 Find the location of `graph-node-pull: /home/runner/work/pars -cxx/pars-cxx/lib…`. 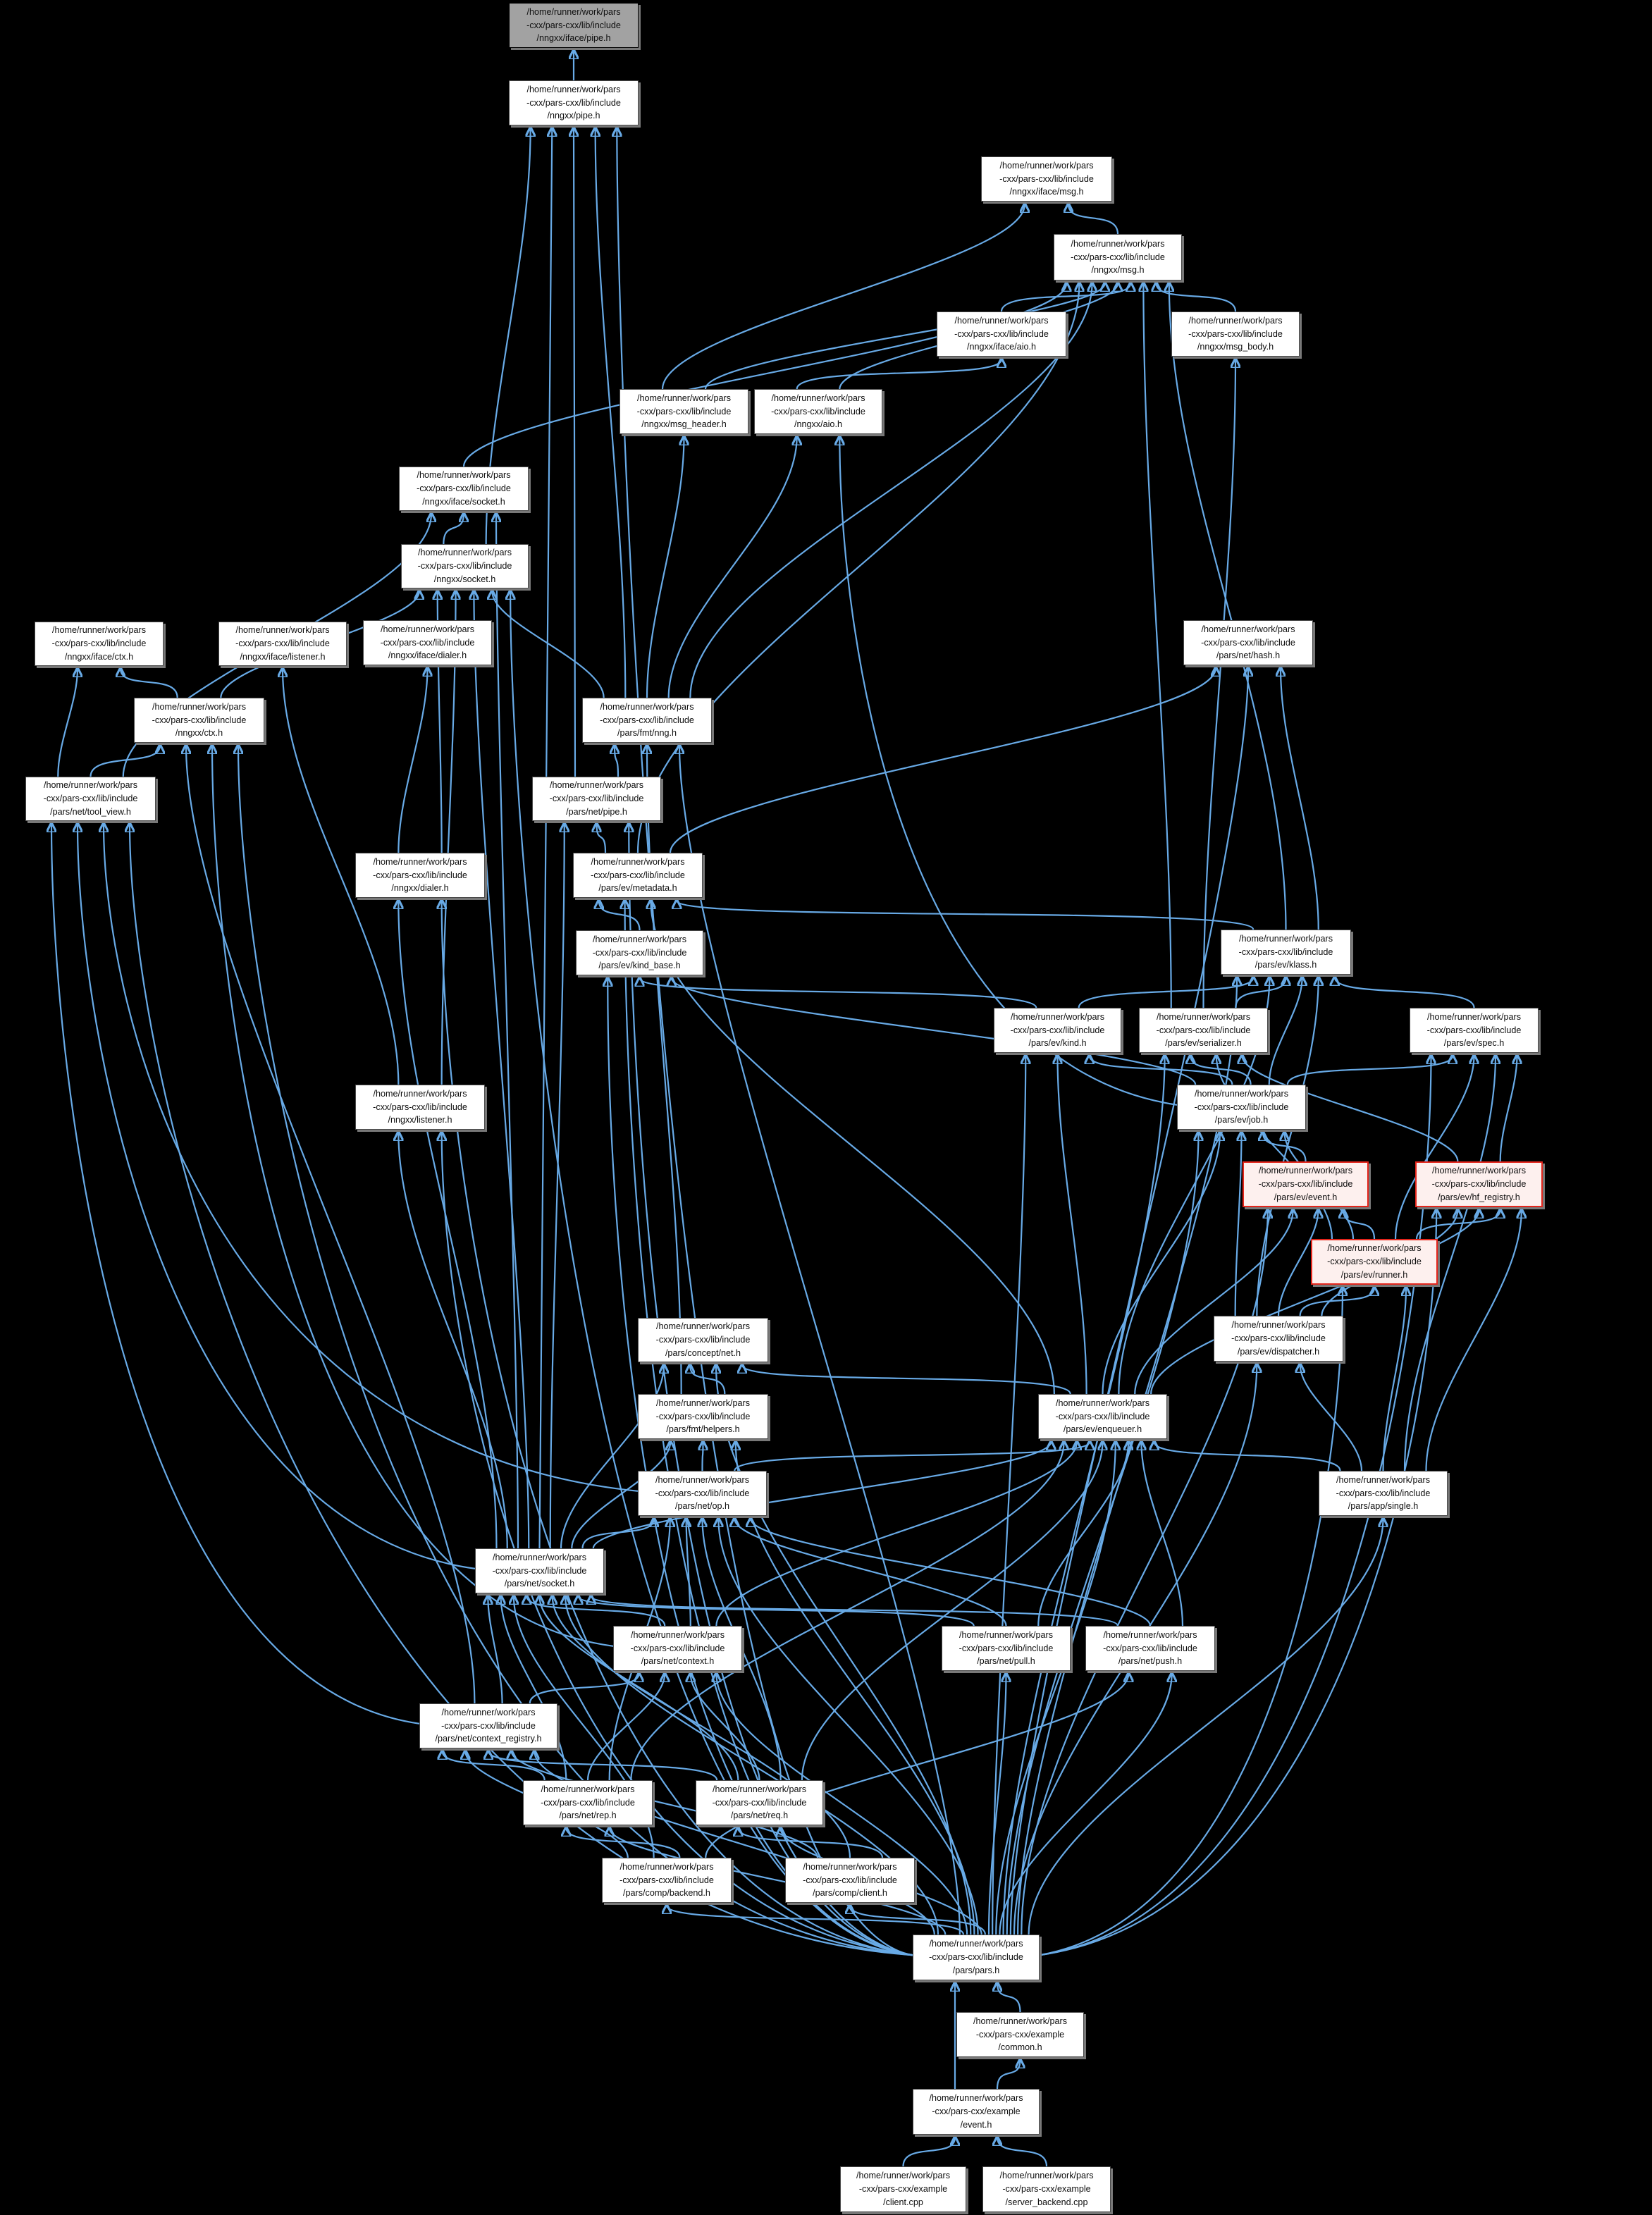

graph-node-pull: /home/runner/work/pars -cxx/pars-cxx/lib… is located at coordinates (1007, 1648).